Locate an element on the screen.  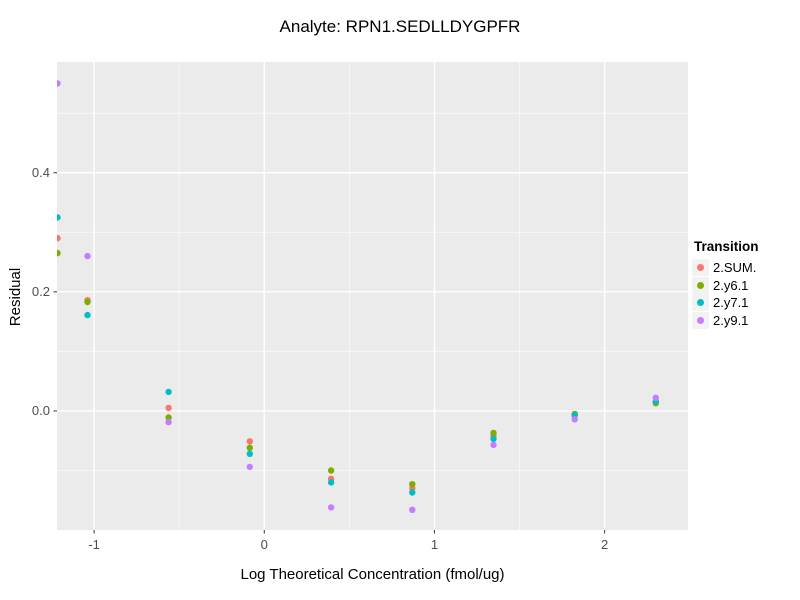
y-tick-label: 0.2 is located at coordinates (40, 292).